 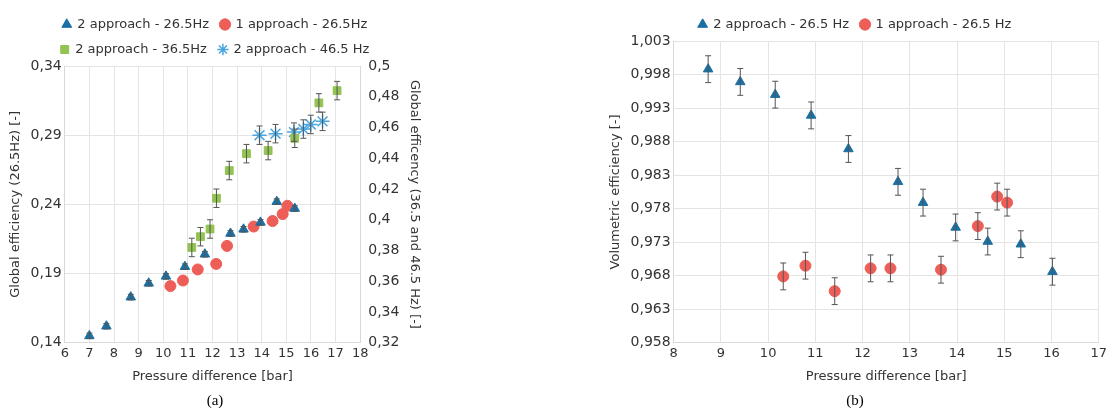 What do you see at coordinates (650, 341) in the screenshot?
I see `y-tick-label: 0,958` at bounding box center [650, 341].